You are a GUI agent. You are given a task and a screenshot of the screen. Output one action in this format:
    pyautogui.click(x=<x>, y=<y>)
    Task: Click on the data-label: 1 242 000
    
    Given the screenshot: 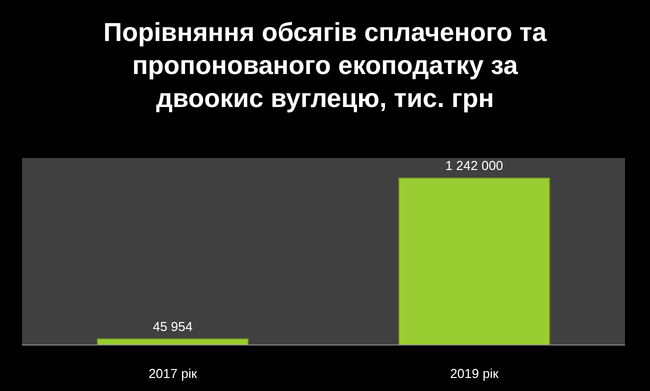 What is the action you would take?
    pyautogui.click(x=474, y=166)
    